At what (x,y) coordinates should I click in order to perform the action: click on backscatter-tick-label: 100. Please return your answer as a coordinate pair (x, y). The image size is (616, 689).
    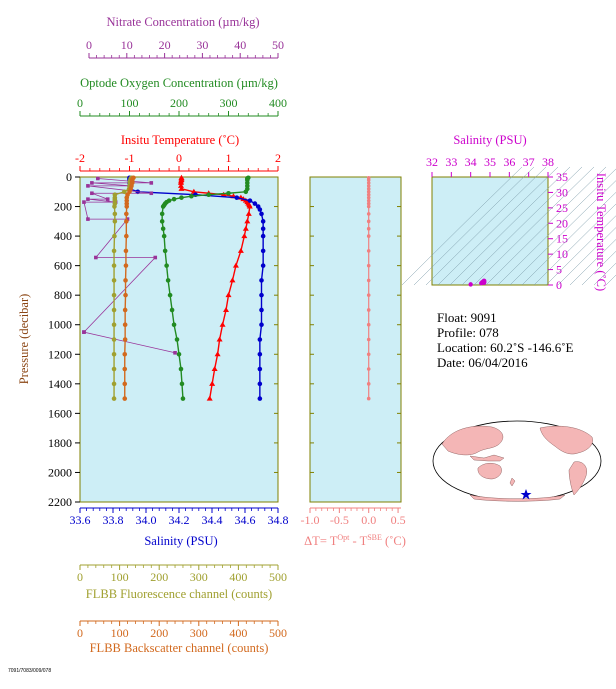
    Looking at the image, I should click on (120, 633).